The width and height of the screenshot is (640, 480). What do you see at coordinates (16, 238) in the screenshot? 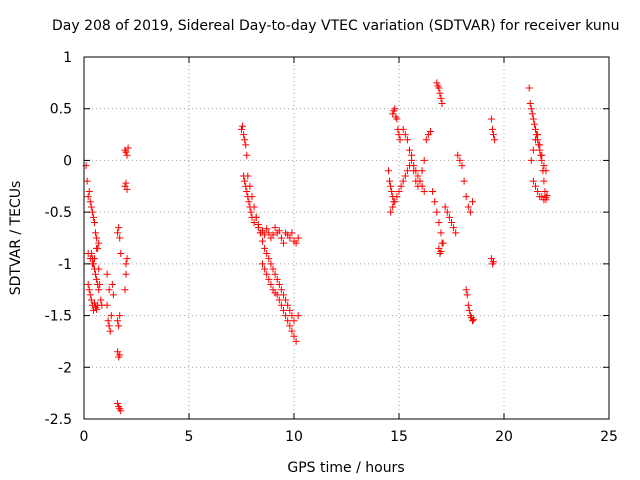
I see `y-axis-label: SDTVAR / TECUs` at bounding box center [16, 238].